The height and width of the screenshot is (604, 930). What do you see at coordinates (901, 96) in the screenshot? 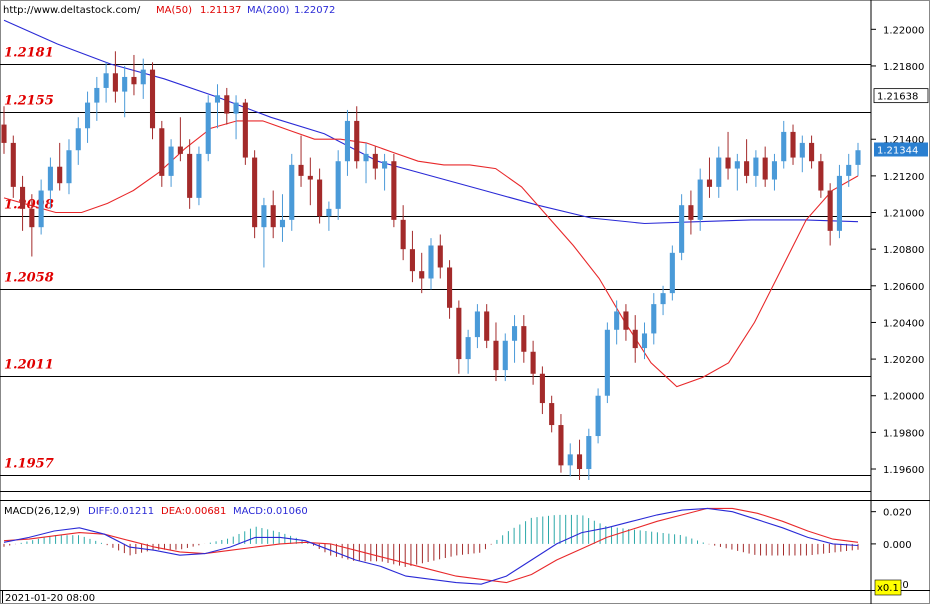
I see `level-marker-box` at bounding box center [901, 96].